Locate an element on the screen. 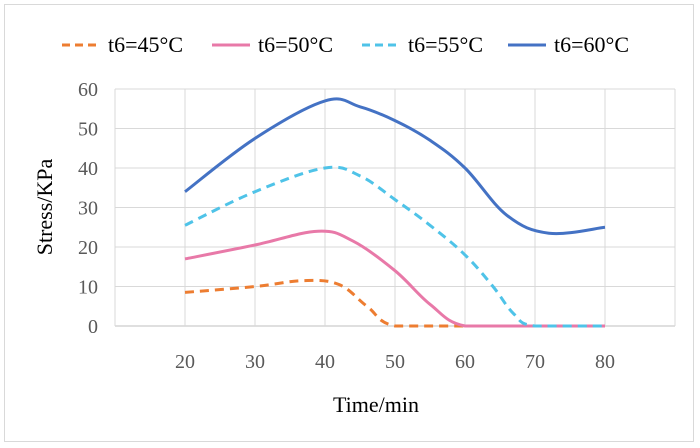 The width and height of the screenshot is (700, 448). legend-label-2: t6=50°C is located at coordinates (295, 44).